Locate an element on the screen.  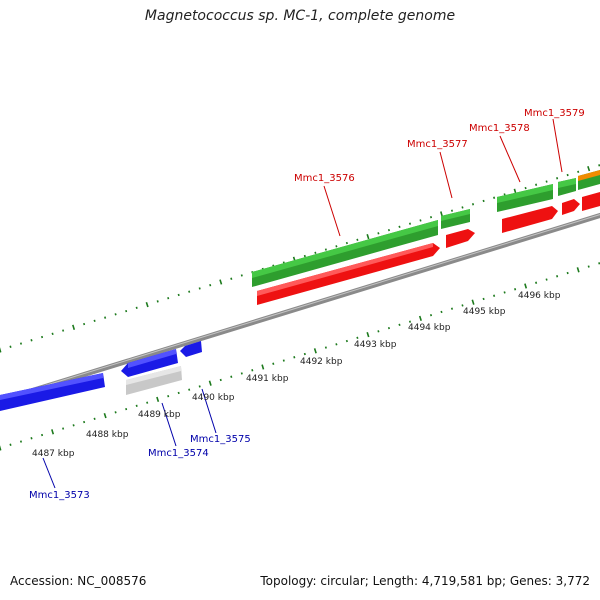
gene-bar-orange is located at coordinates (589, 175).